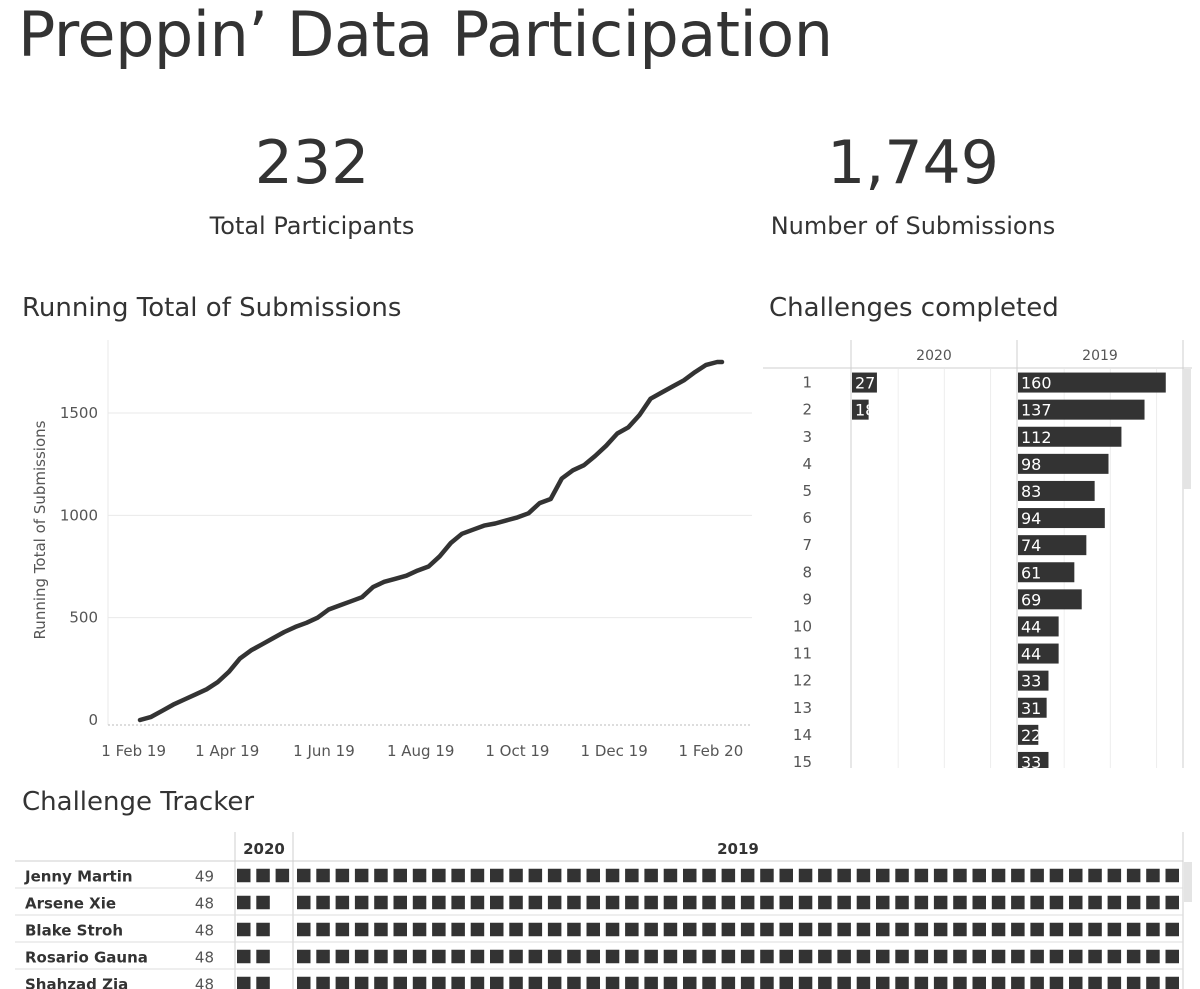 The height and width of the screenshot is (989, 1200). What do you see at coordinates (133, 751) in the screenshot?
I see `x-tick-label: 1 Feb 19` at bounding box center [133, 751].